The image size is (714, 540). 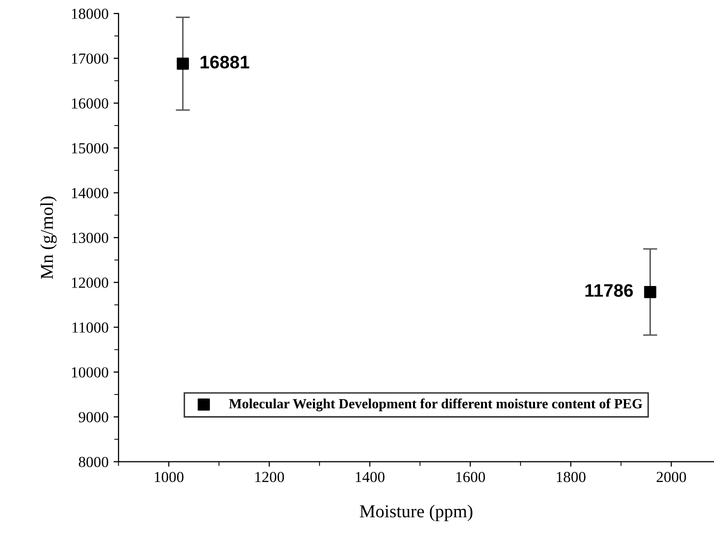 What do you see at coordinates (169, 477) in the screenshot?
I see `x-tick-label: 1000` at bounding box center [169, 477].